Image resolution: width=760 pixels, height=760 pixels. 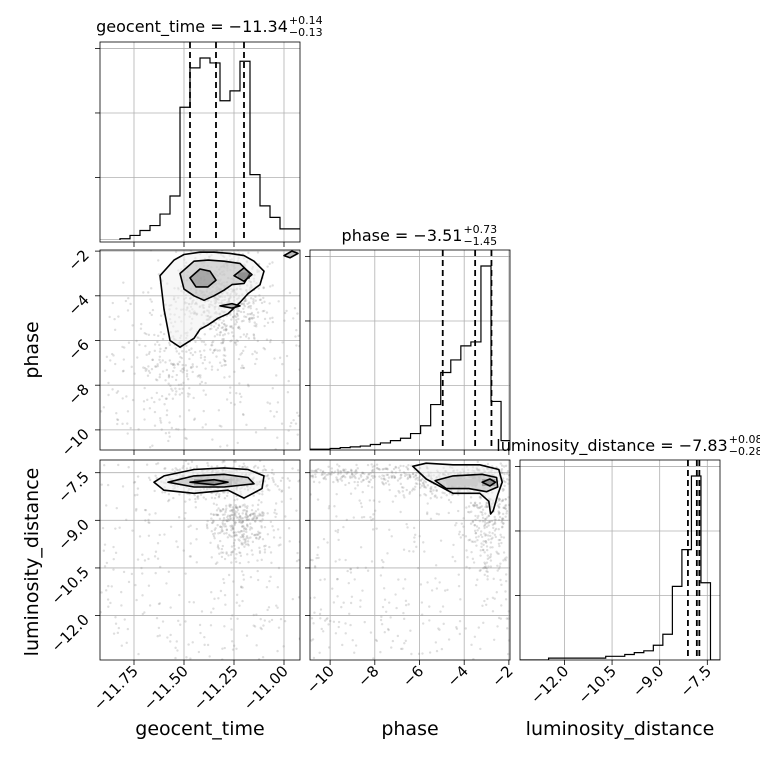 What do you see at coordinates (306, 32) in the screenshot?
I see `title-minus: −0.13` at bounding box center [306, 32].